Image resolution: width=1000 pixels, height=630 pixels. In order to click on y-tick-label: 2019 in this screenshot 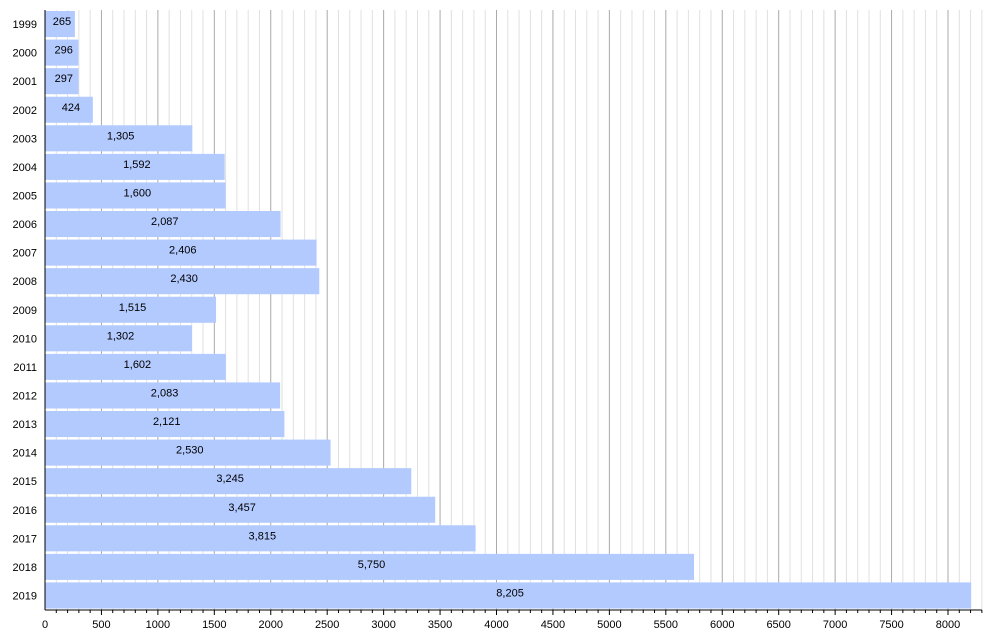, I will do `click(25, 596)`.